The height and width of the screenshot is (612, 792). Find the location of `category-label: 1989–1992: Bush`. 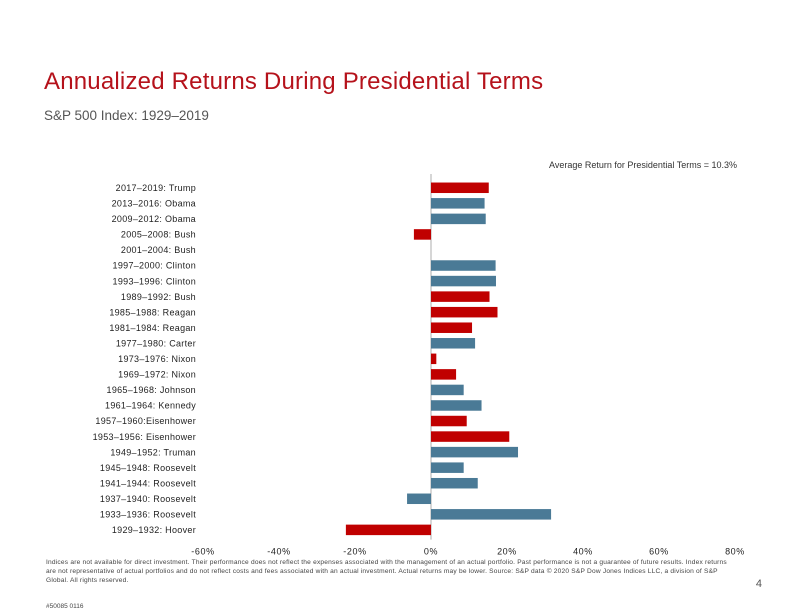

category-label: 1989–1992: Bush is located at coordinates (158, 297).